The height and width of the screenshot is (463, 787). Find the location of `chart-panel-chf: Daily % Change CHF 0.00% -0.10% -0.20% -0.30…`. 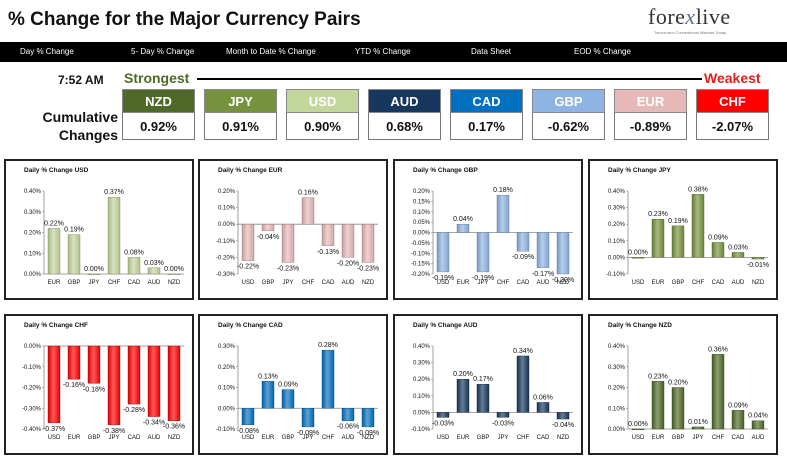

chart-panel-chf: Daily % Change CHF 0.00% -0.10% -0.20% -0.30… is located at coordinates (99, 384).